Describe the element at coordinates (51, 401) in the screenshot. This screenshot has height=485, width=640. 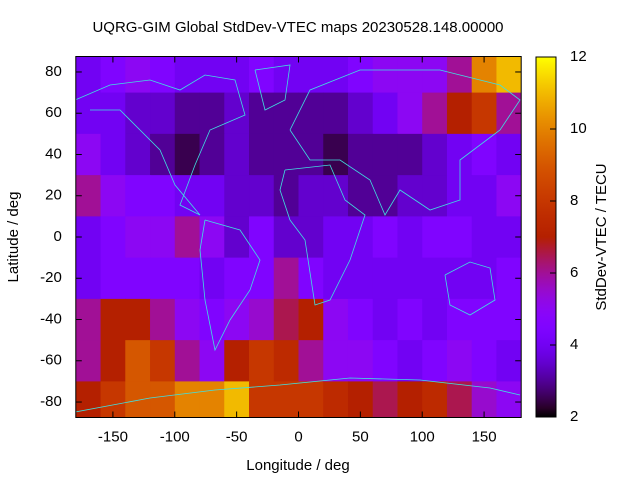
I see `y-tick-label: -80` at that location.